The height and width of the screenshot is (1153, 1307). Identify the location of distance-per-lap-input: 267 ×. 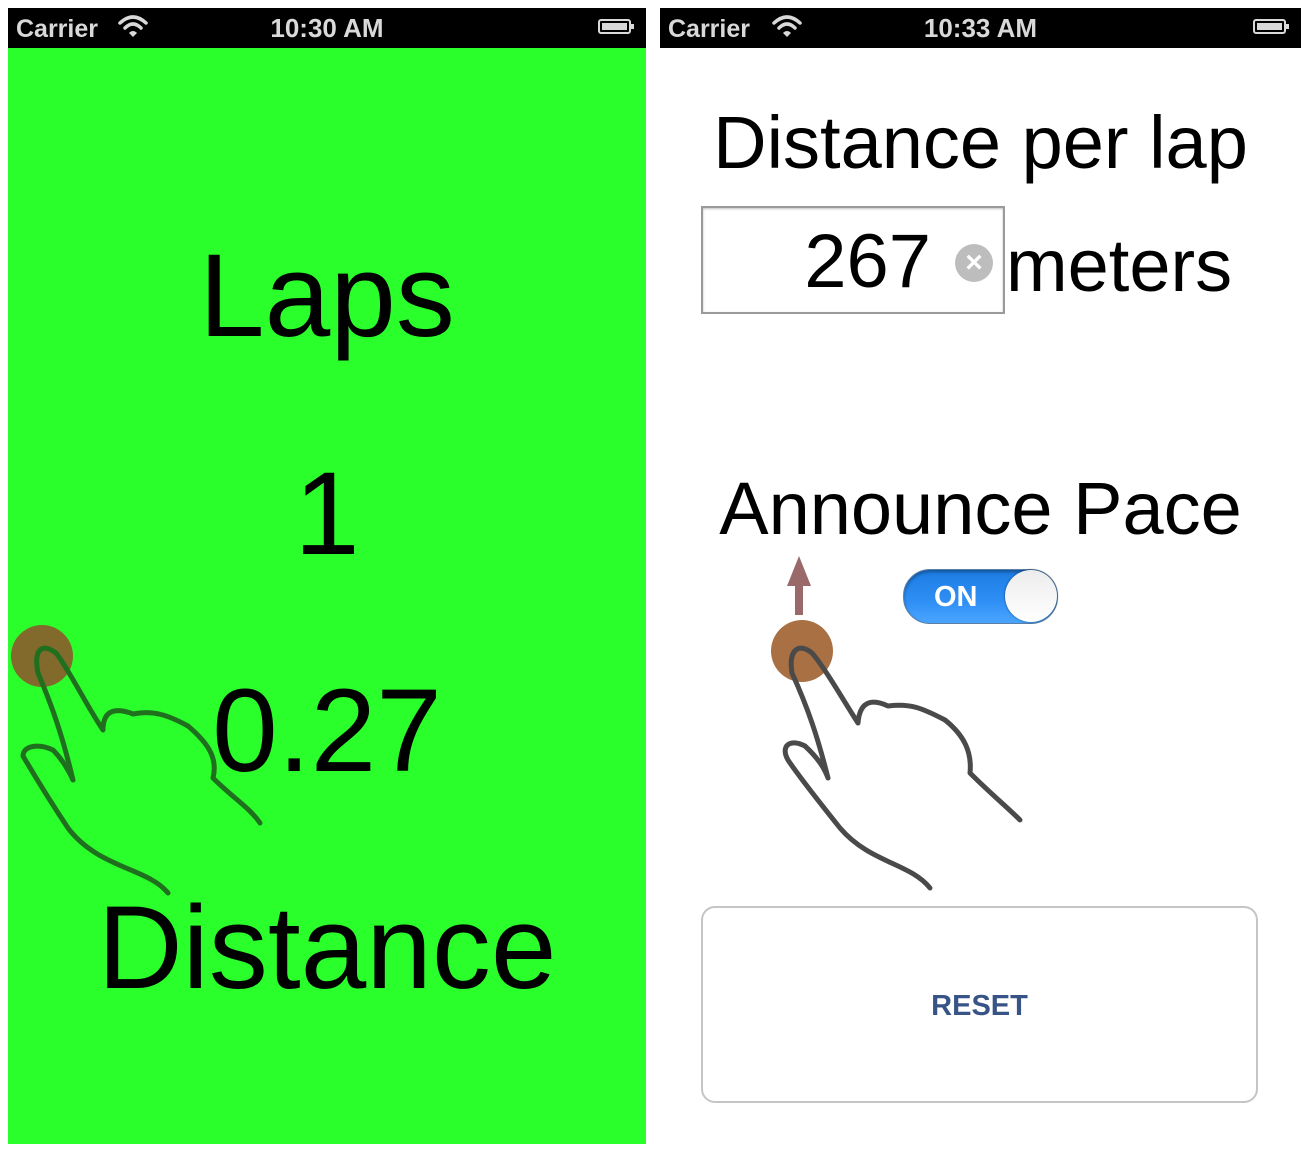
(853, 260).